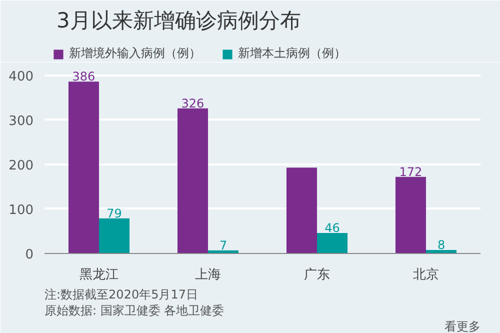 This screenshot has height=333, width=500. I want to click on x-tick-label: 广东, so click(317, 275).